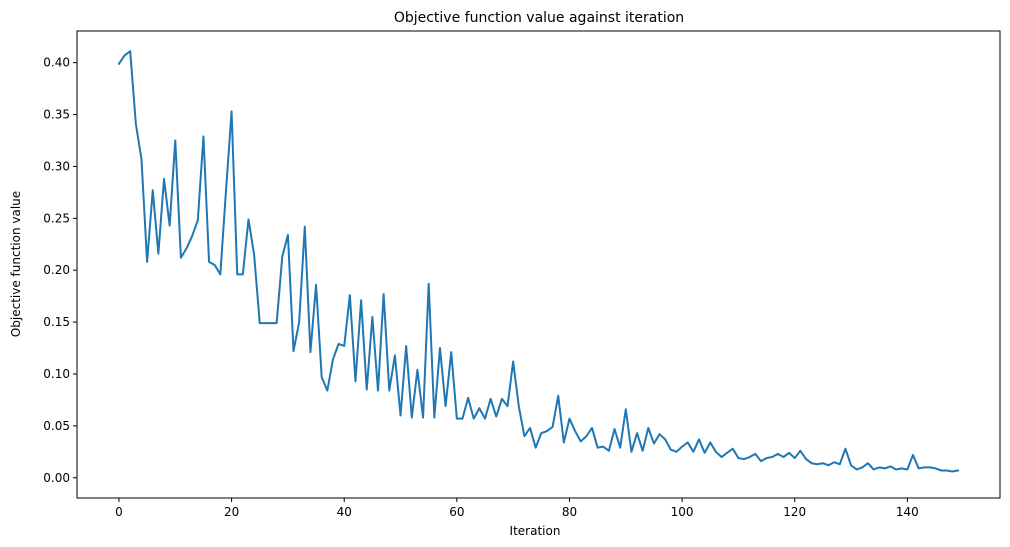 This screenshot has height=547, width=1010. Describe the element at coordinates (794, 512) in the screenshot. I see `x-tick-label: 120` at that location.